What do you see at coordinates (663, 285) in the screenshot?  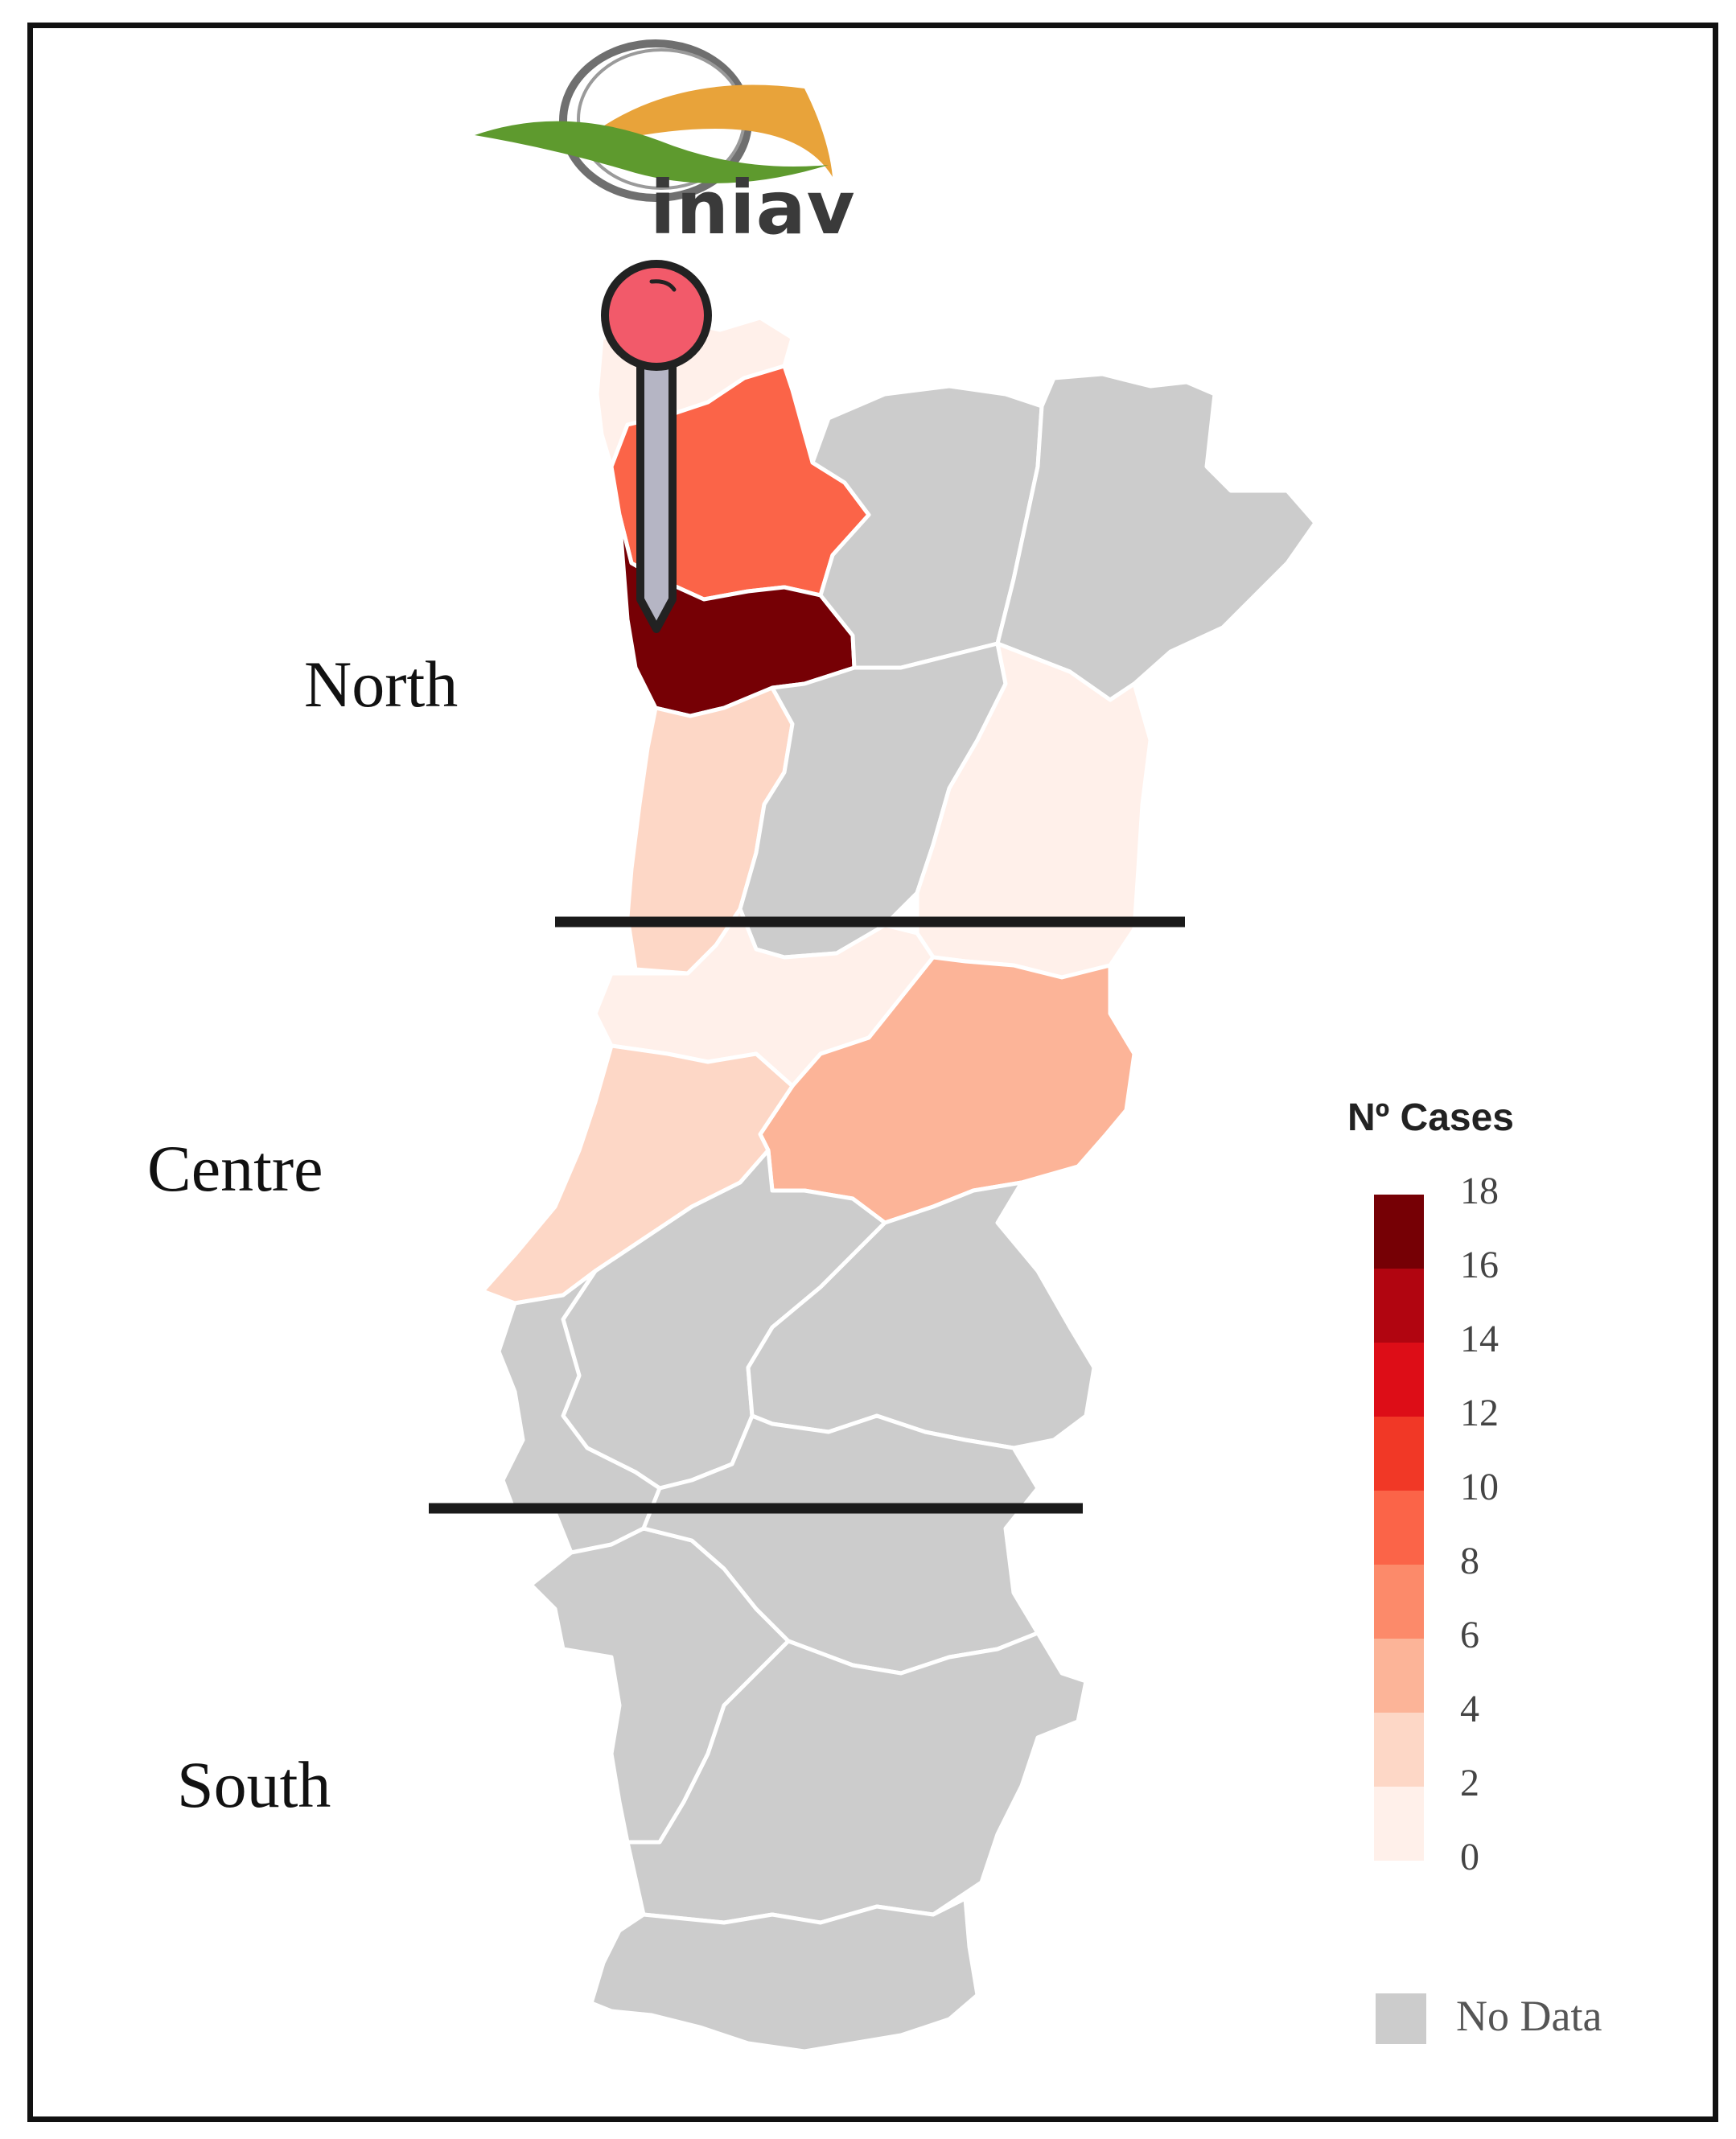 I see `pin-highlight` at bounding box center [663, 285].